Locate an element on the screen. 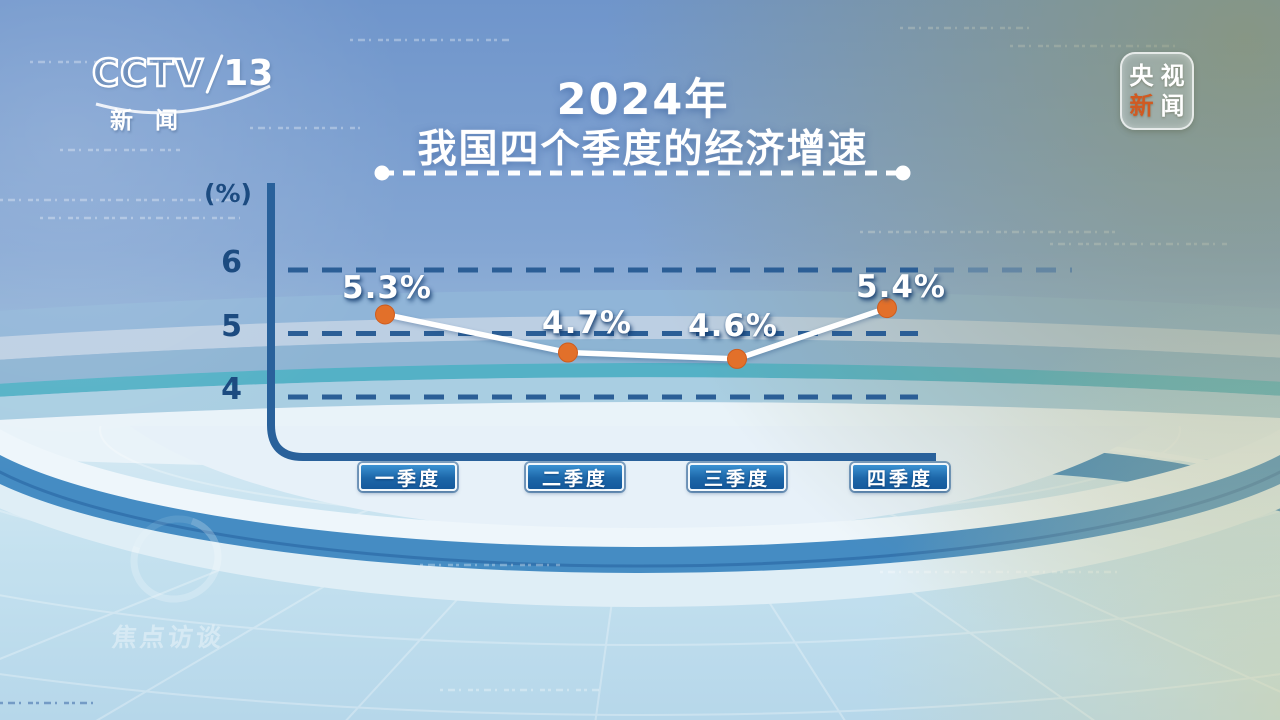  quarter-badge-1: 一季度 is located at coordinates (408, 477).